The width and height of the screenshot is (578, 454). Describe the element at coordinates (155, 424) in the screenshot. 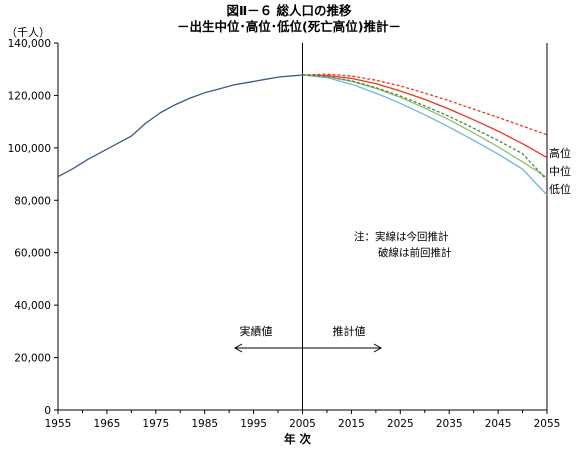

I see `x-tick-label: 1975` at that location.